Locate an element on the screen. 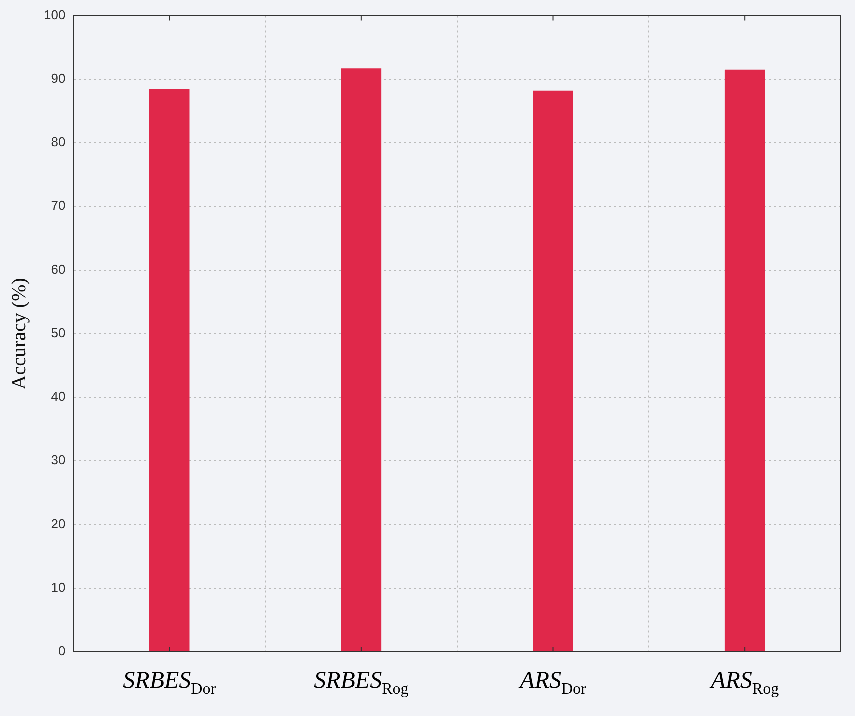 The image size is (855, 716). y-tick-label: 50 is located at coordinates (58, 332).